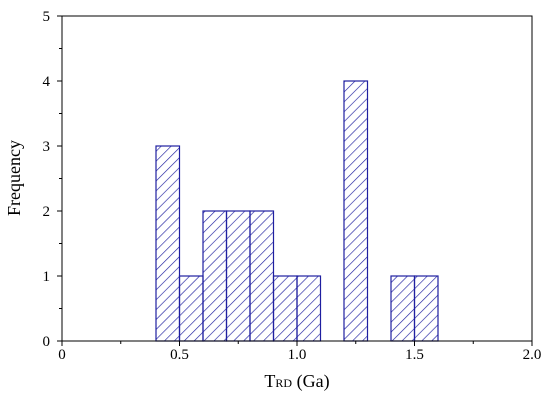  I want to click on x-tick-label-2: 1.0, so click(297, 355).